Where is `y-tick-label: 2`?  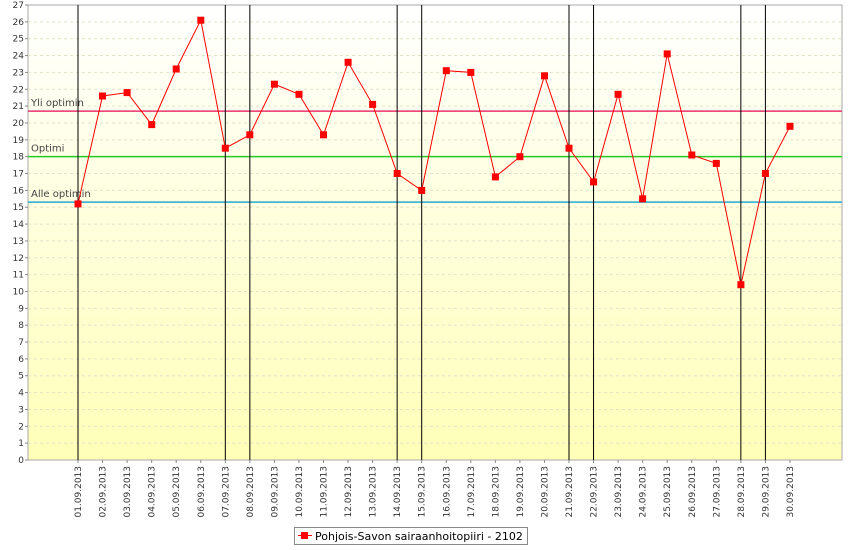
y-tick-label: 2 is located at coordinates (21, 427).